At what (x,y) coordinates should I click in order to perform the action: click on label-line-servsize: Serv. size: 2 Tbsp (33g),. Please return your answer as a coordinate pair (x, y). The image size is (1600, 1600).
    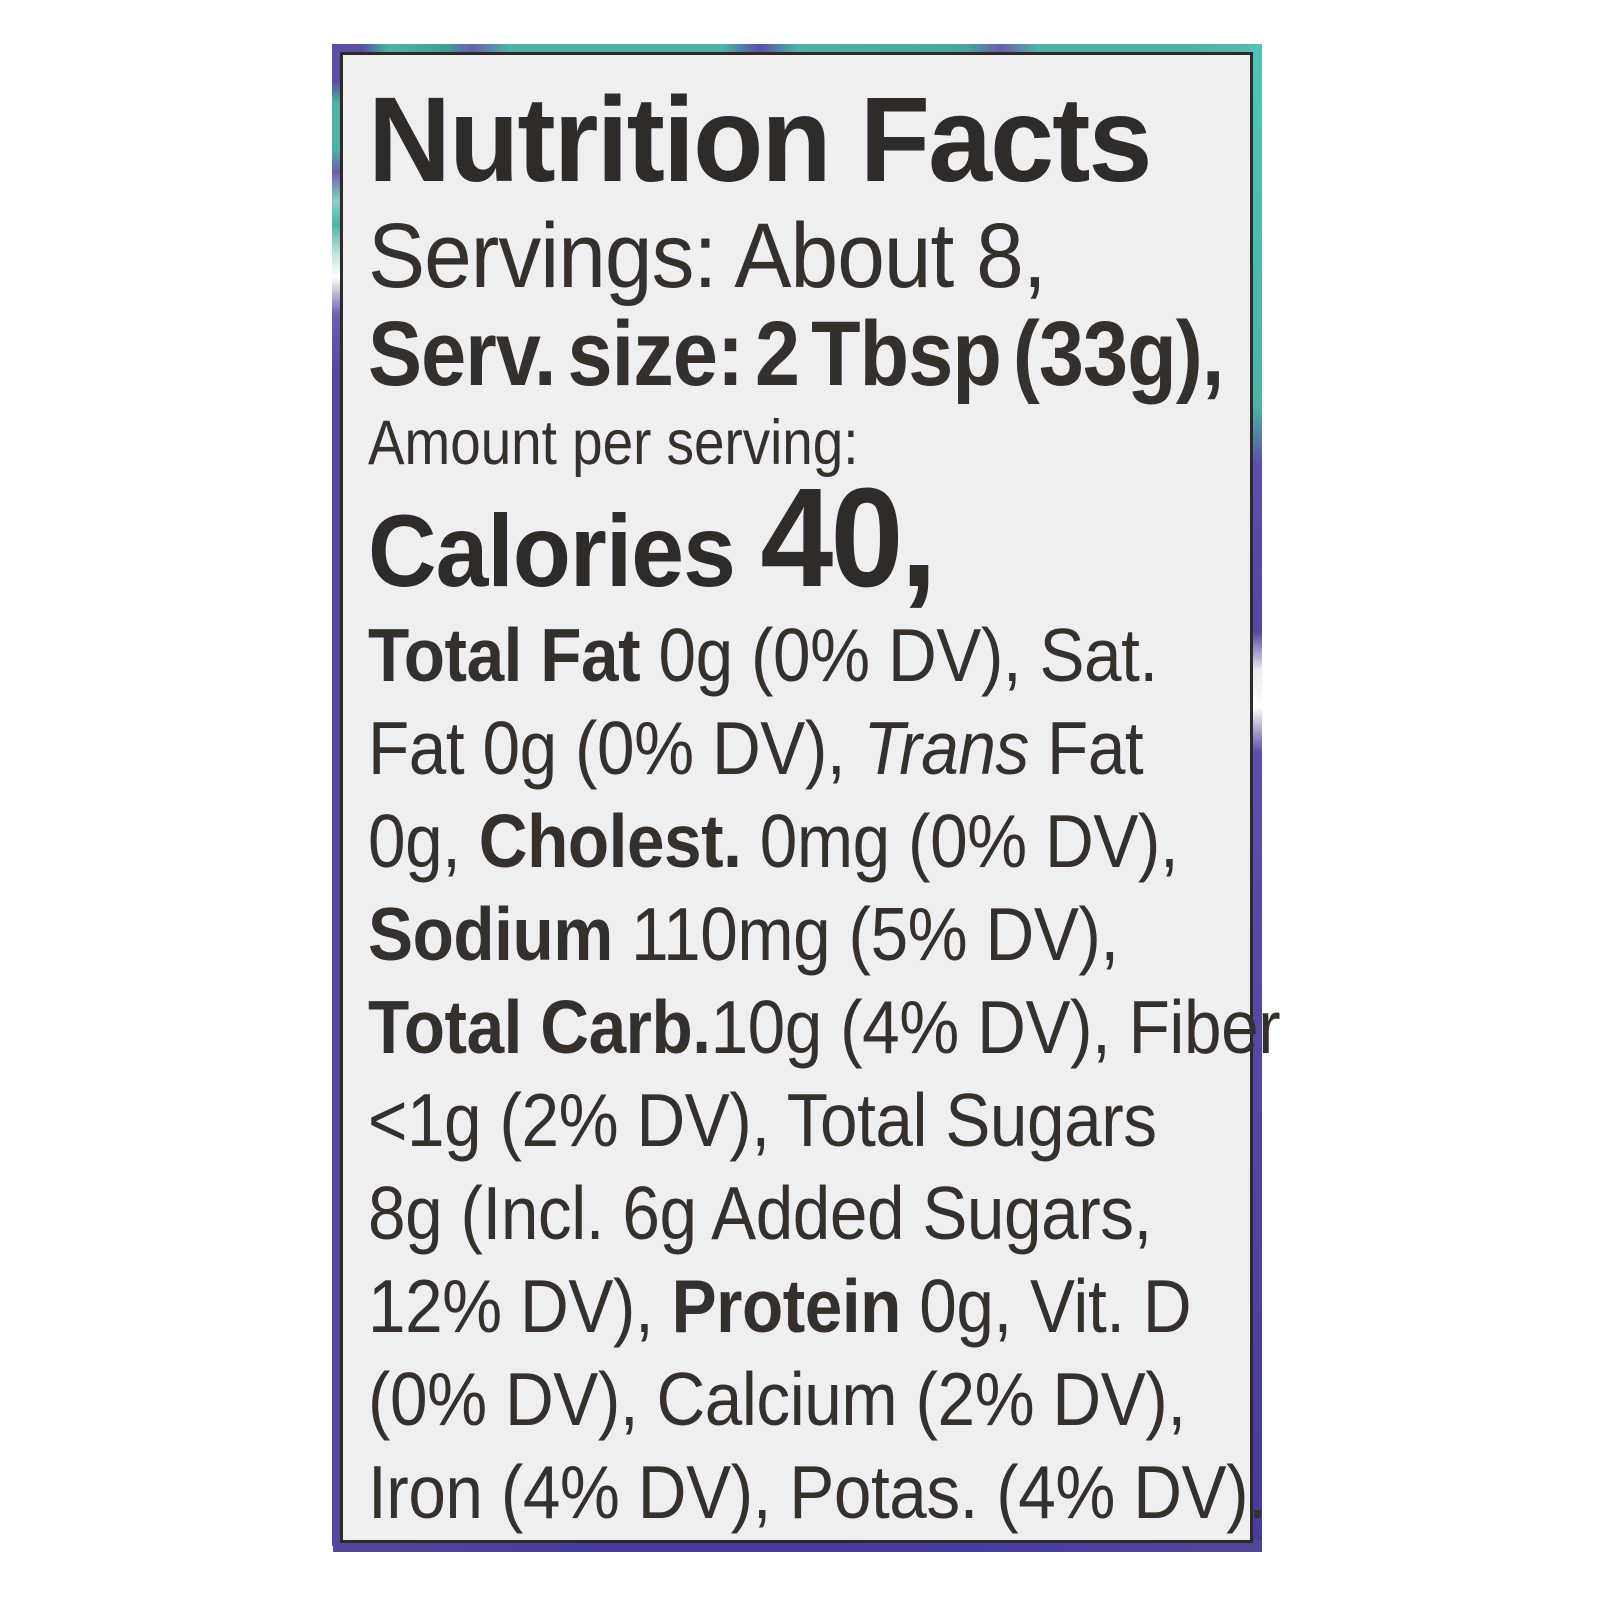
    Looking at the image, I should click on (796, 354).